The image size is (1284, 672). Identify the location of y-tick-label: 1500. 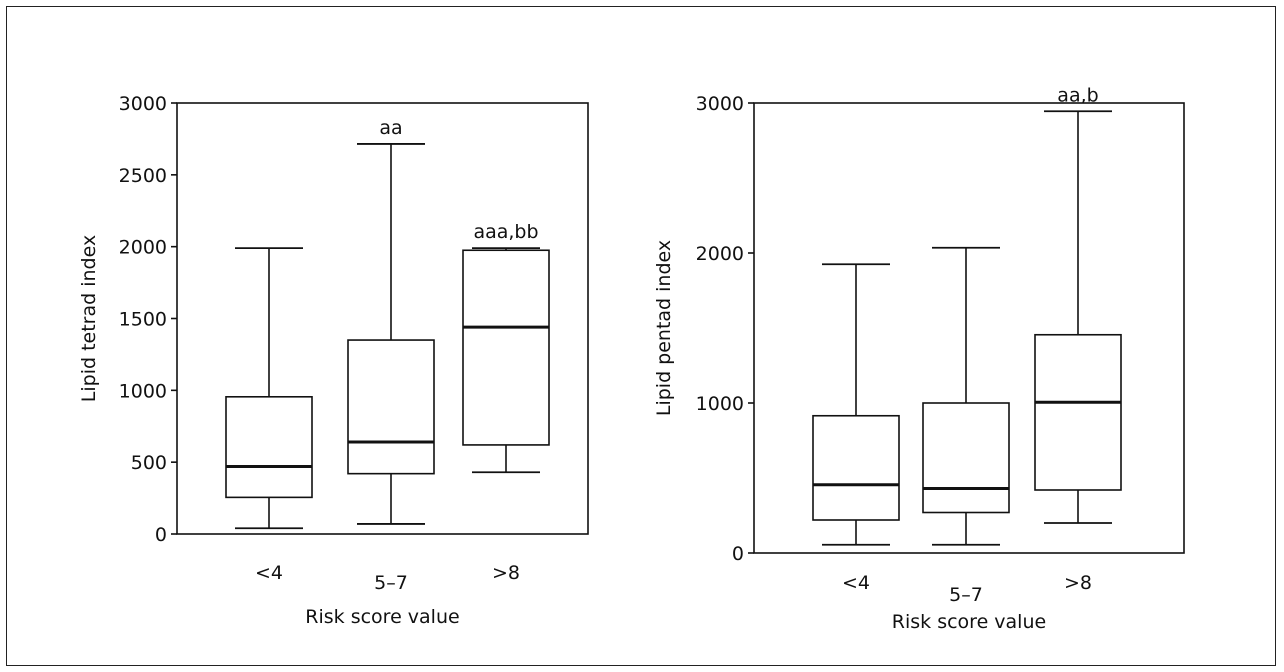
(143, 320).